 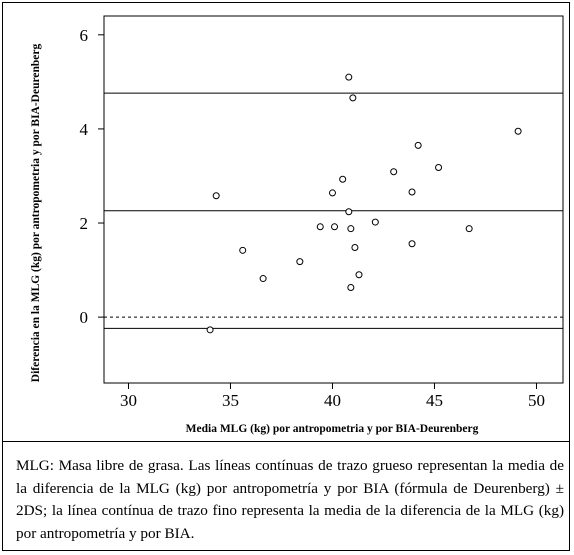 I want to click on caption-divider, so click(x=286, y=441).